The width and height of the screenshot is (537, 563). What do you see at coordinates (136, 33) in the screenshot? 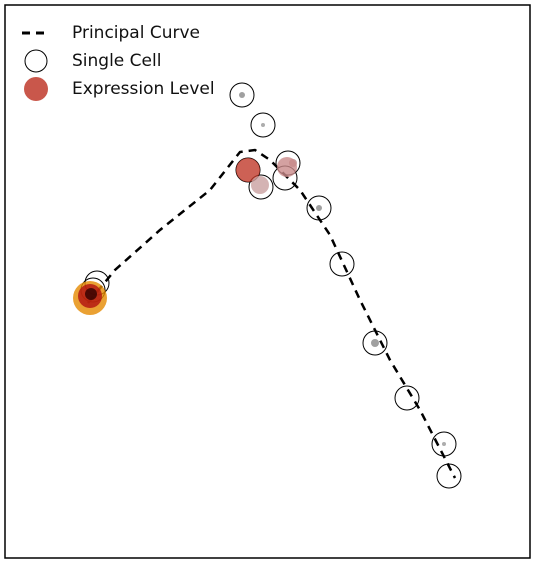
I see `legend-label: Principal Curve` at bounding box center [136, 33].